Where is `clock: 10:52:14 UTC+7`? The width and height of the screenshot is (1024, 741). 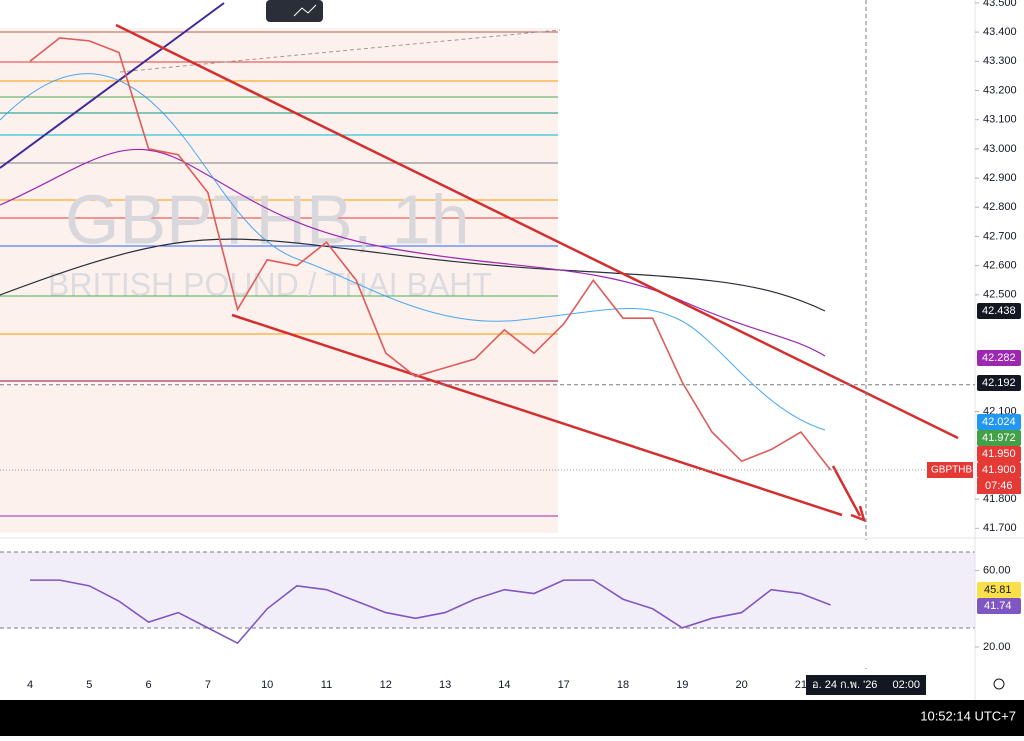 clock: 10:52:14 UTC+7 is located at coordinates (968, 715).